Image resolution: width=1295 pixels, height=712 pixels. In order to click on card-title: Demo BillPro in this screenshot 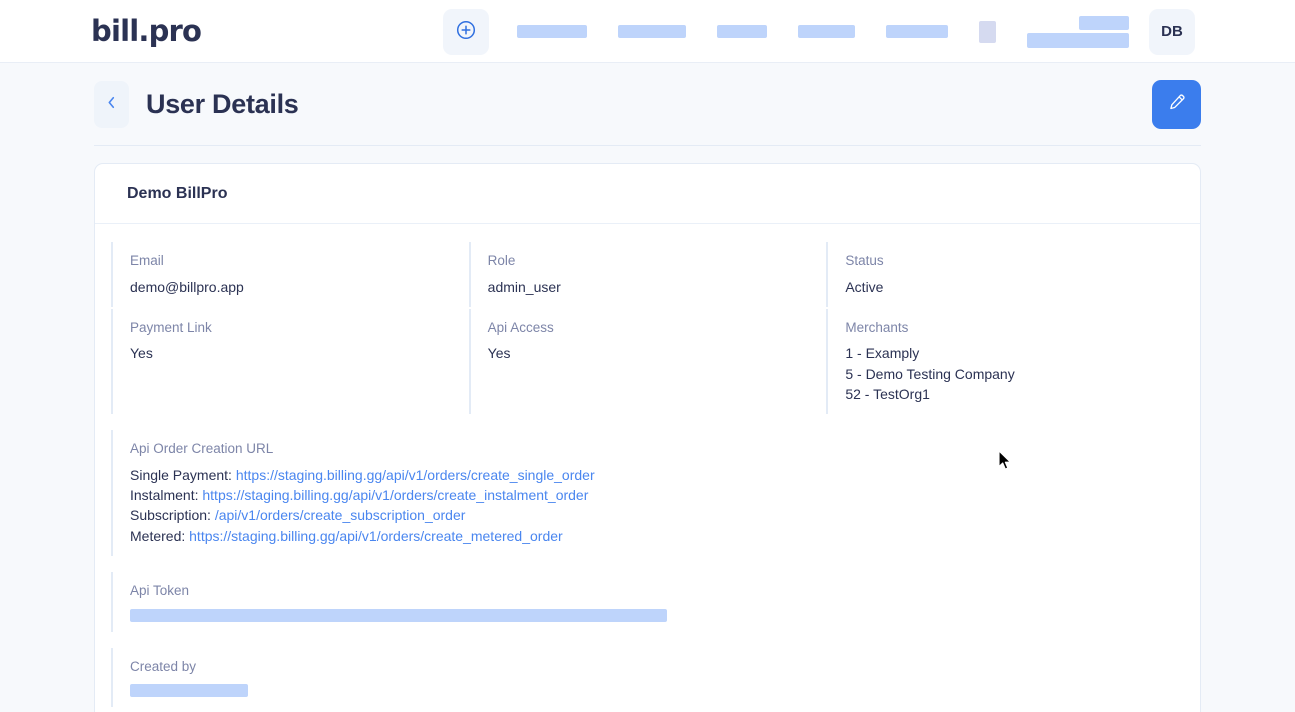, I will do `click(177, 193)`.